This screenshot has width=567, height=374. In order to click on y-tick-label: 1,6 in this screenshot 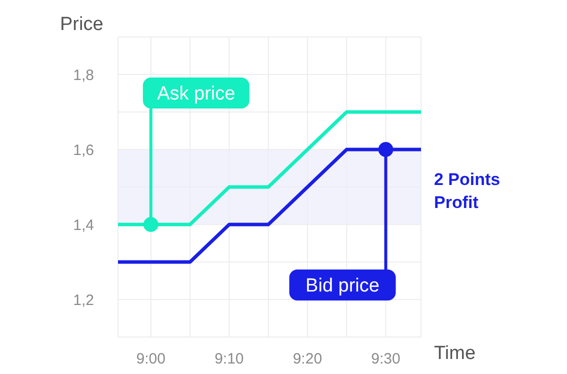, I will do `click(83, 150)`.